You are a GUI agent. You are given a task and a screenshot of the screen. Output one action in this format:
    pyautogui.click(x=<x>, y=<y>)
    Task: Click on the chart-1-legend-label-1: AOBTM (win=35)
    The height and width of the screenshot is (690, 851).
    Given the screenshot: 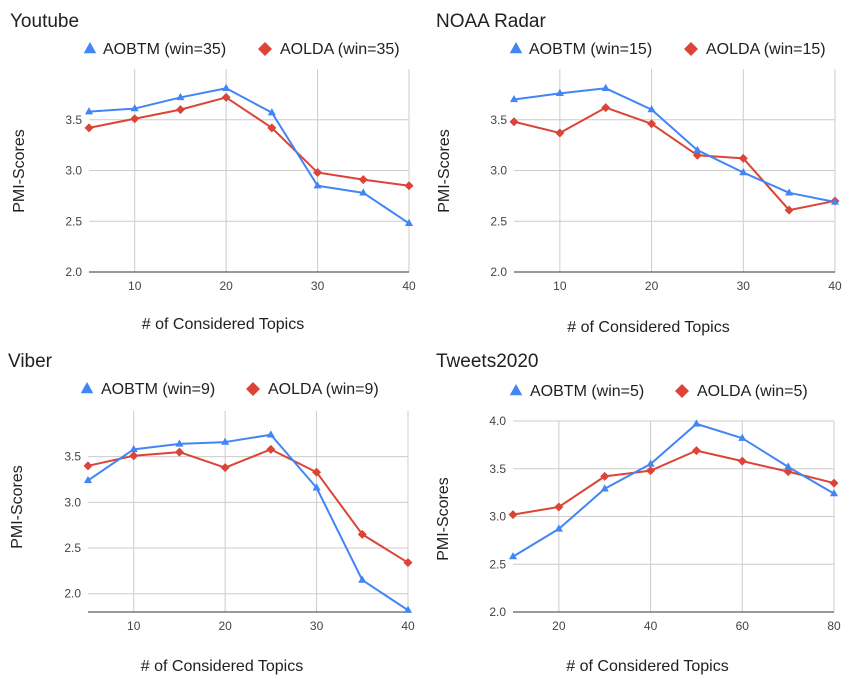 What is the action you would take?
    pyautogui.click(x=164, y=49)
    